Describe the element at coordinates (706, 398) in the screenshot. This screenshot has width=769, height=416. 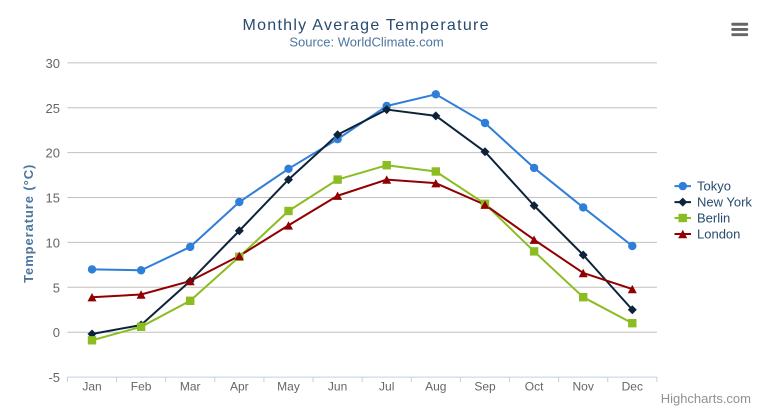
I see `svg-text: Highcharts.com` at that location.